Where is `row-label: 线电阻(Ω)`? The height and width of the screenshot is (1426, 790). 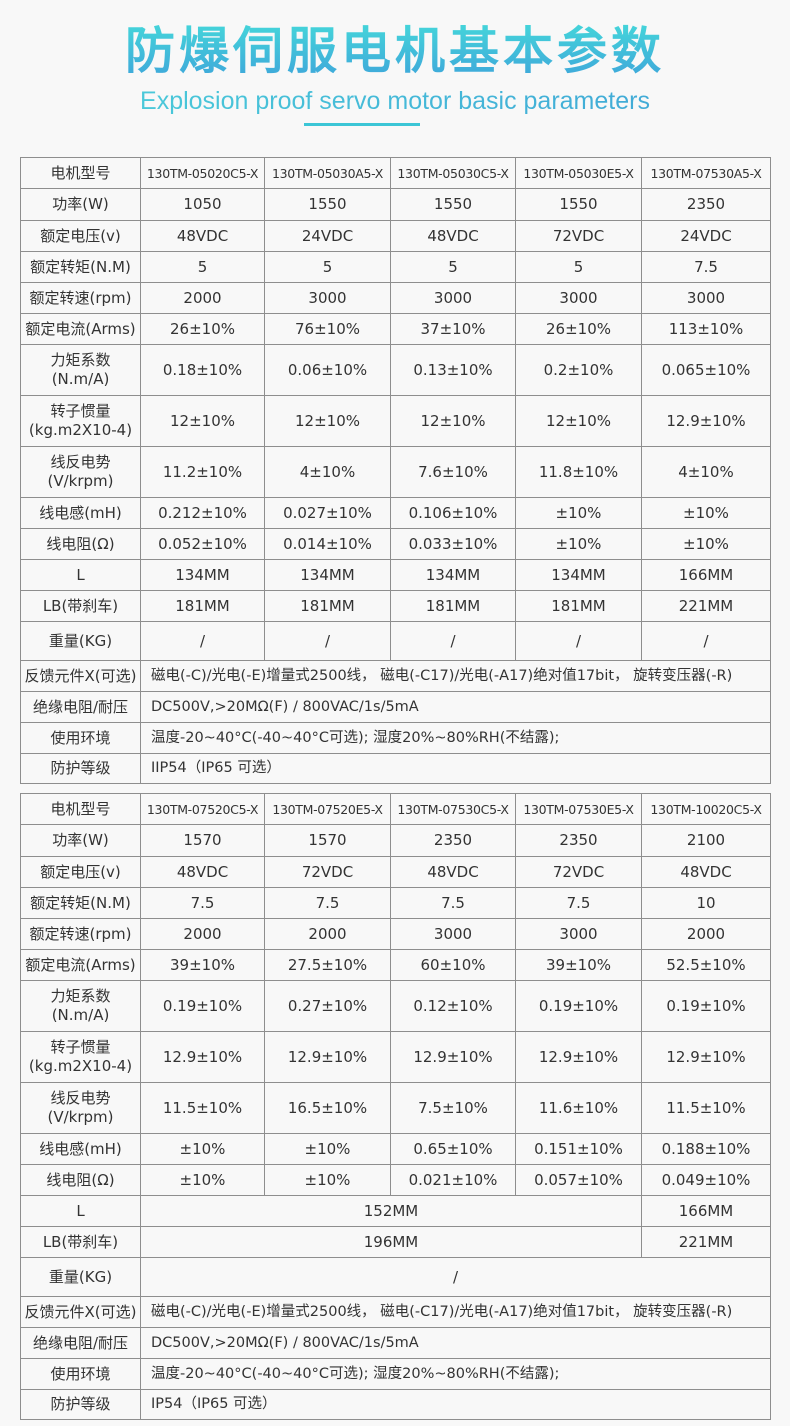 row-label: 线电阻(Ω) is located at coordinates (80, 1180).